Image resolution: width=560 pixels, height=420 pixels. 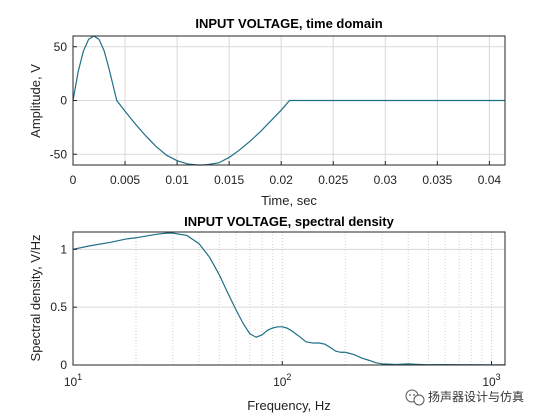 What do you see at coordinates (415, 397) in the screenshot?
I see `wechat-icon` at bounding box center [415, 397].